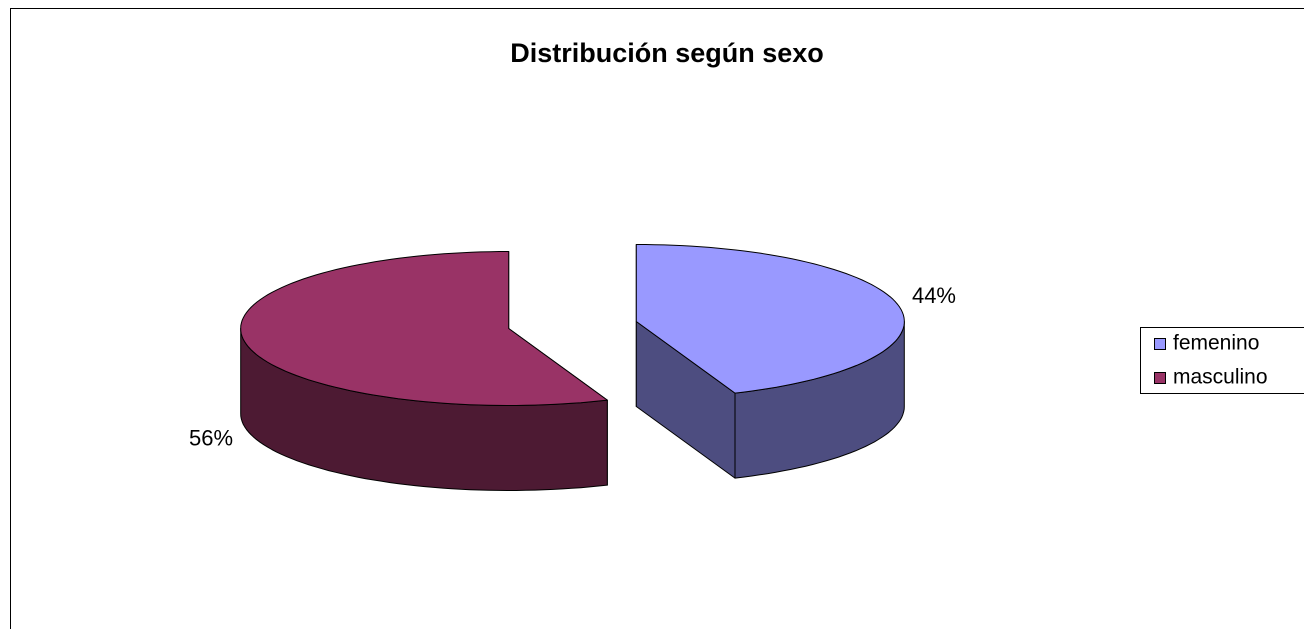  What do you see at coordinates (667, 53) in the screenshot?
I see `chart-title: Distribución según sexo` at bounding box center [667, 53].